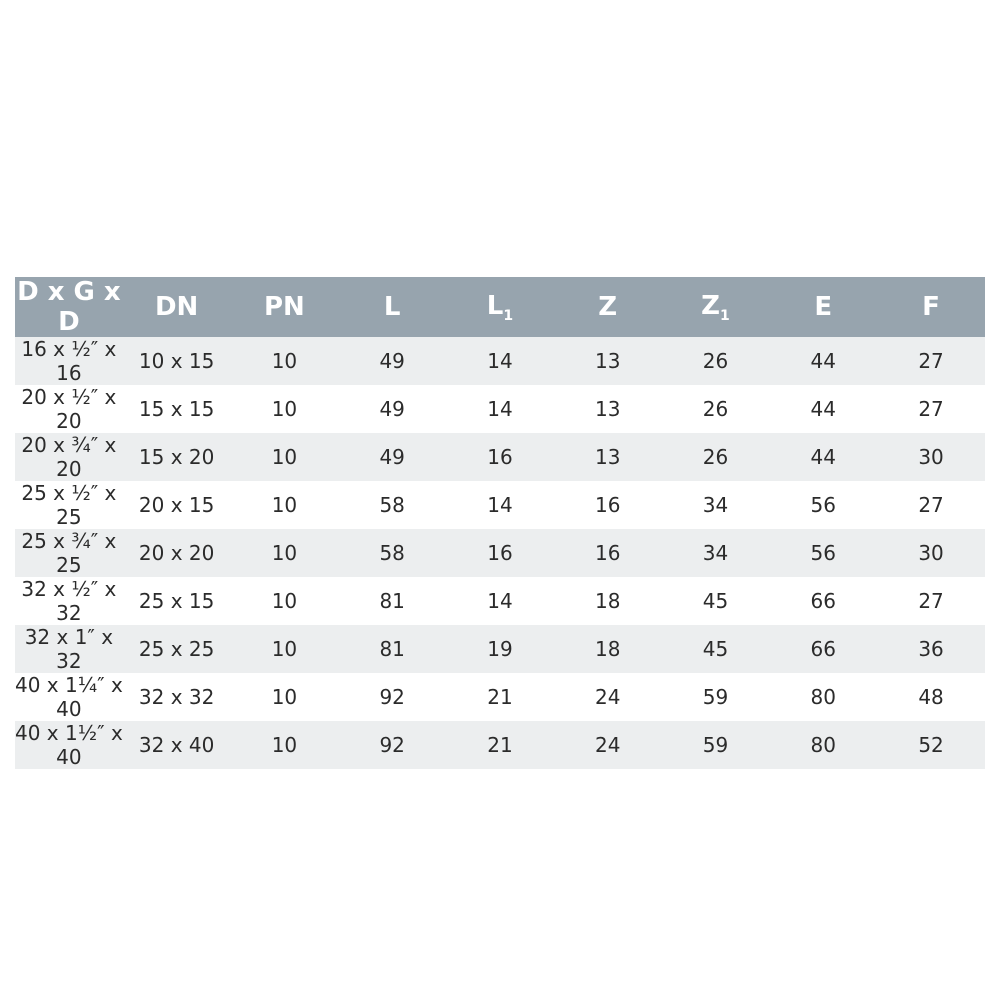  I want to click on table-row: 32 x 1″ x 32 25 x 25 10 81 19 18 45 66 36, so click(500, 649).